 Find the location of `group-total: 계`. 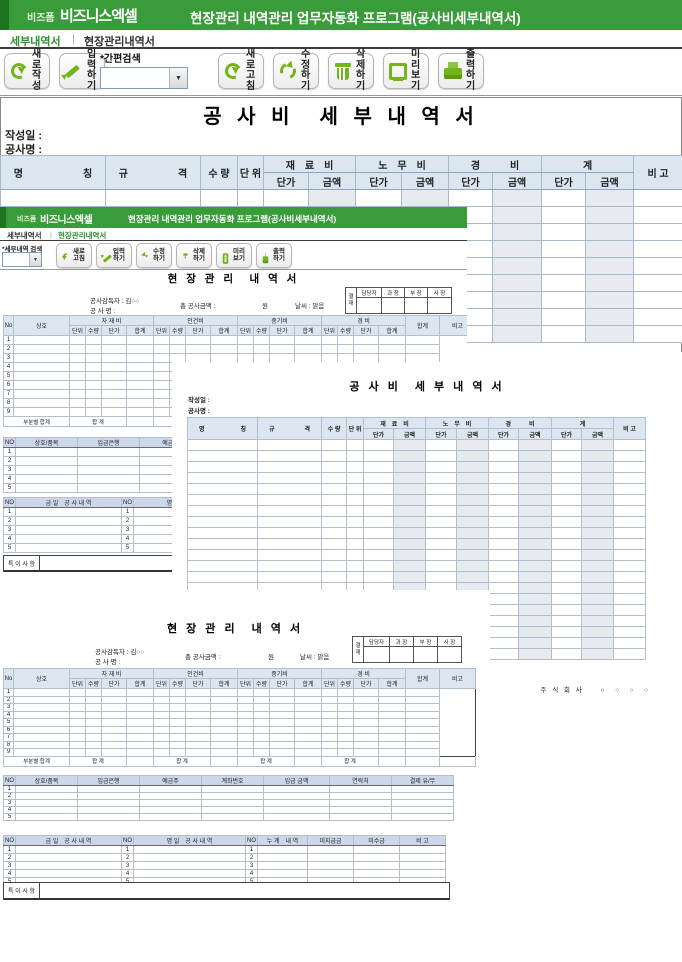

group-total: 계 is located at coordinates (583, 423).